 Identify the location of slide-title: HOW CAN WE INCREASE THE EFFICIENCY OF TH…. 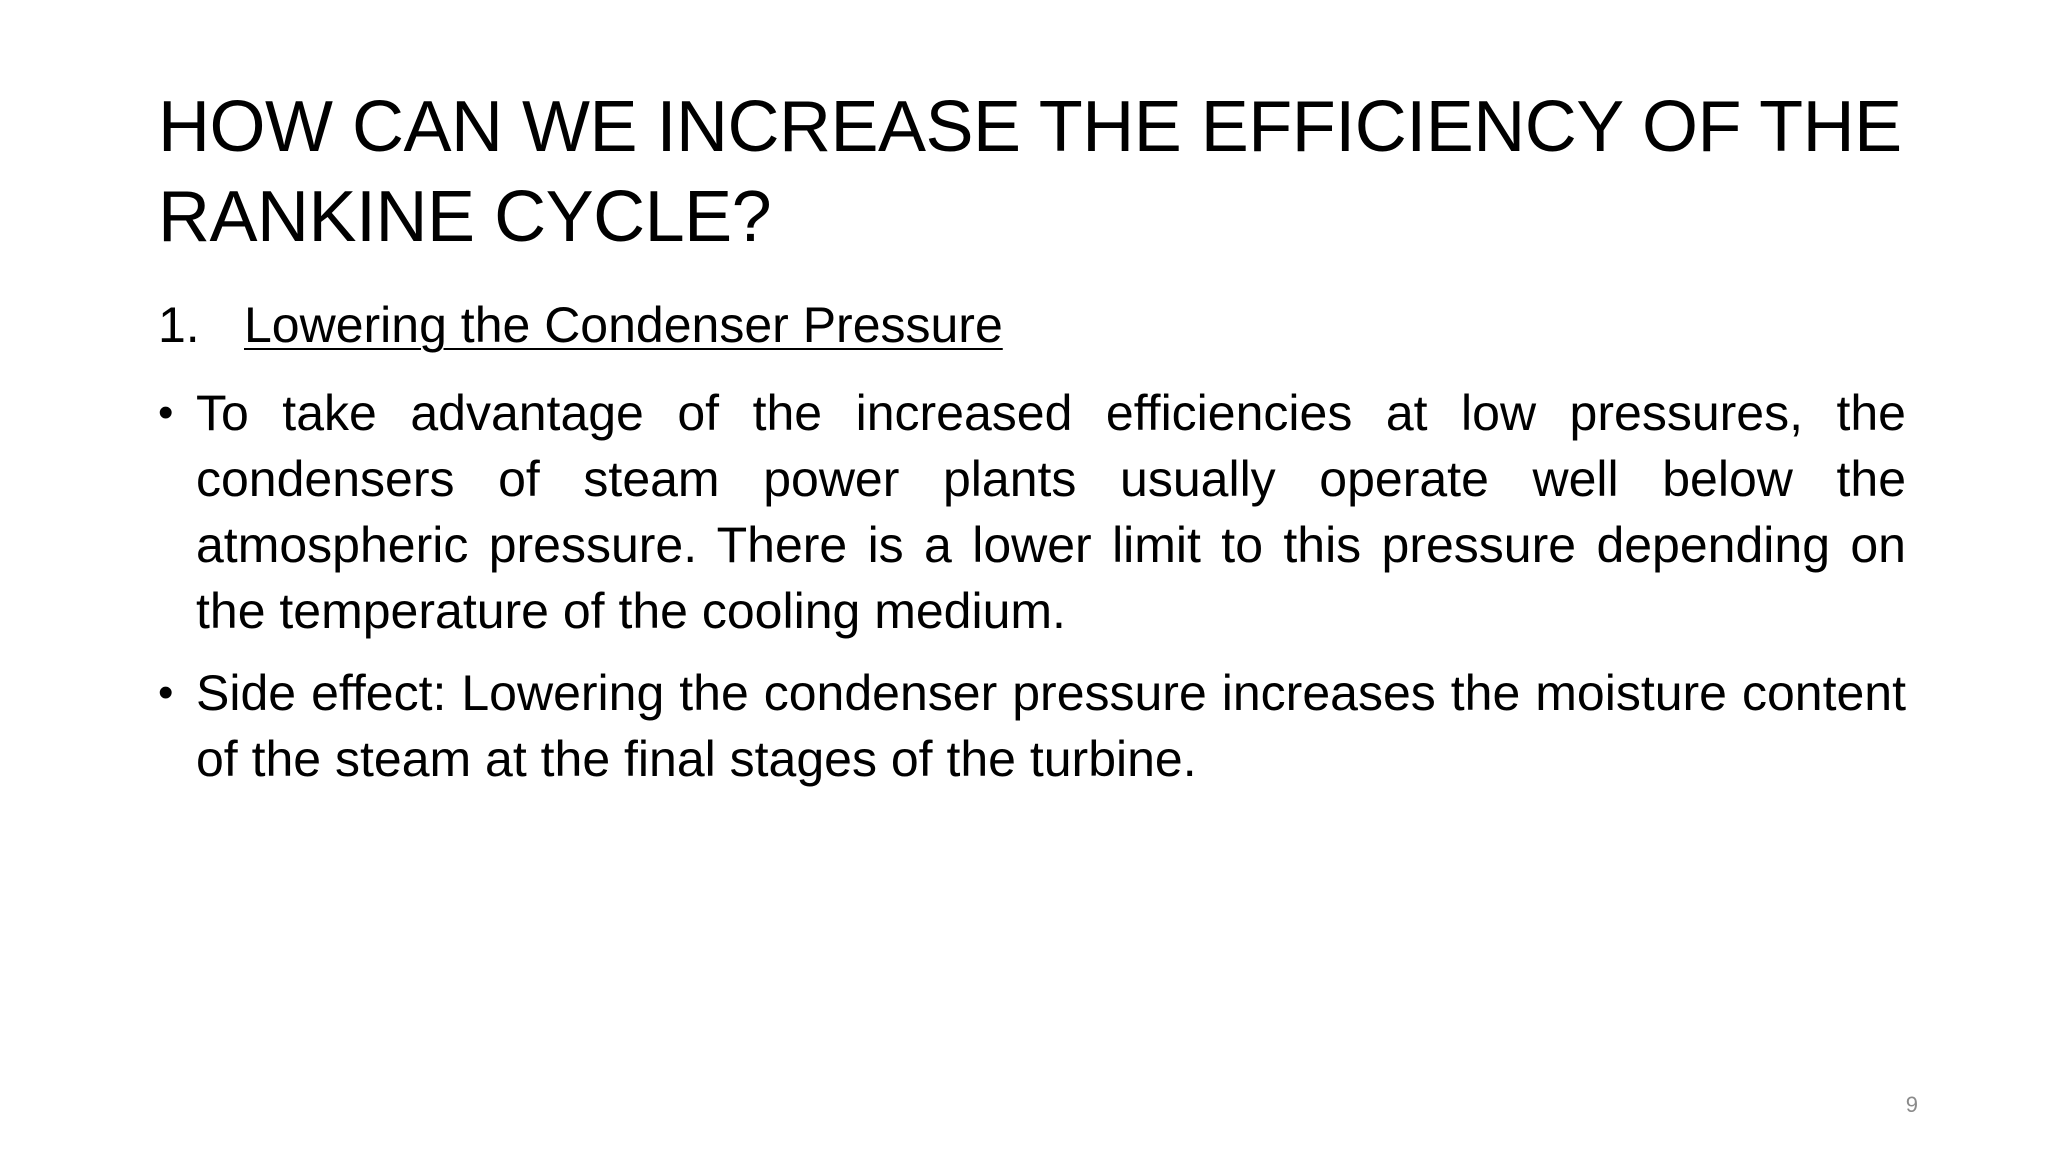
(1030, 172).